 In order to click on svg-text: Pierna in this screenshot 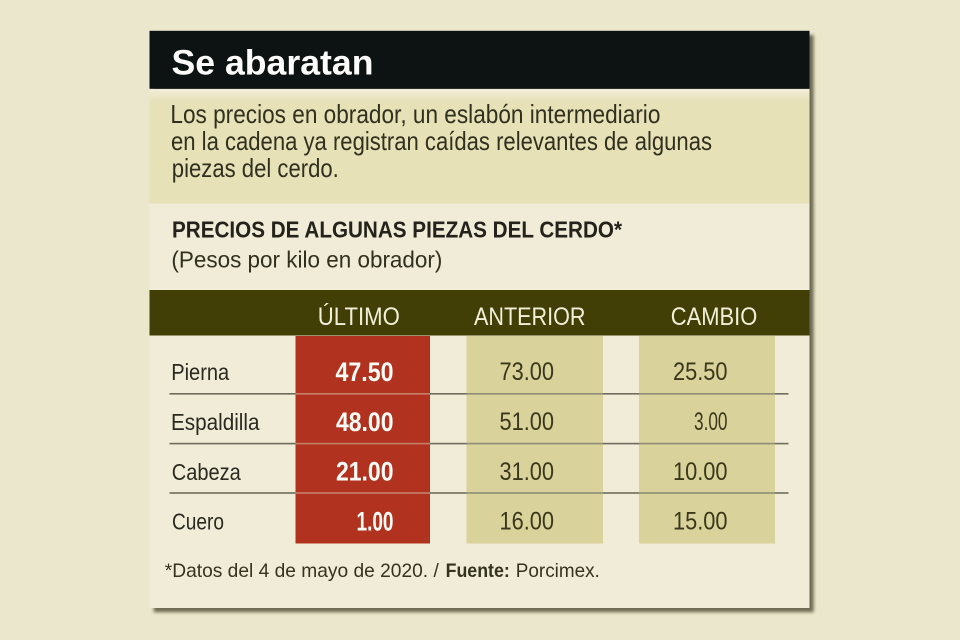, I will do `click(200, 372)`.